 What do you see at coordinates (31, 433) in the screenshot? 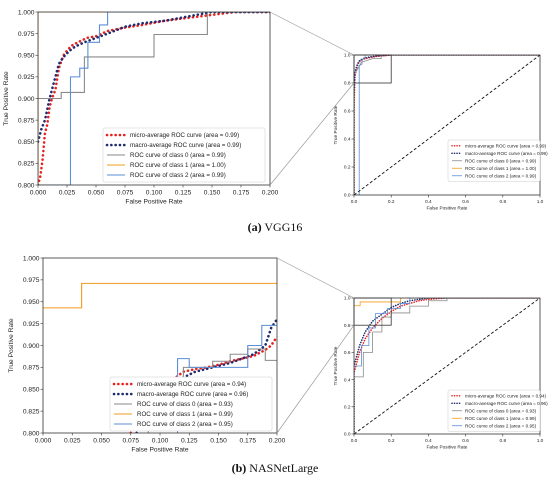
I see `y-tick-label: 0.800` at bounding box center [31, 433].